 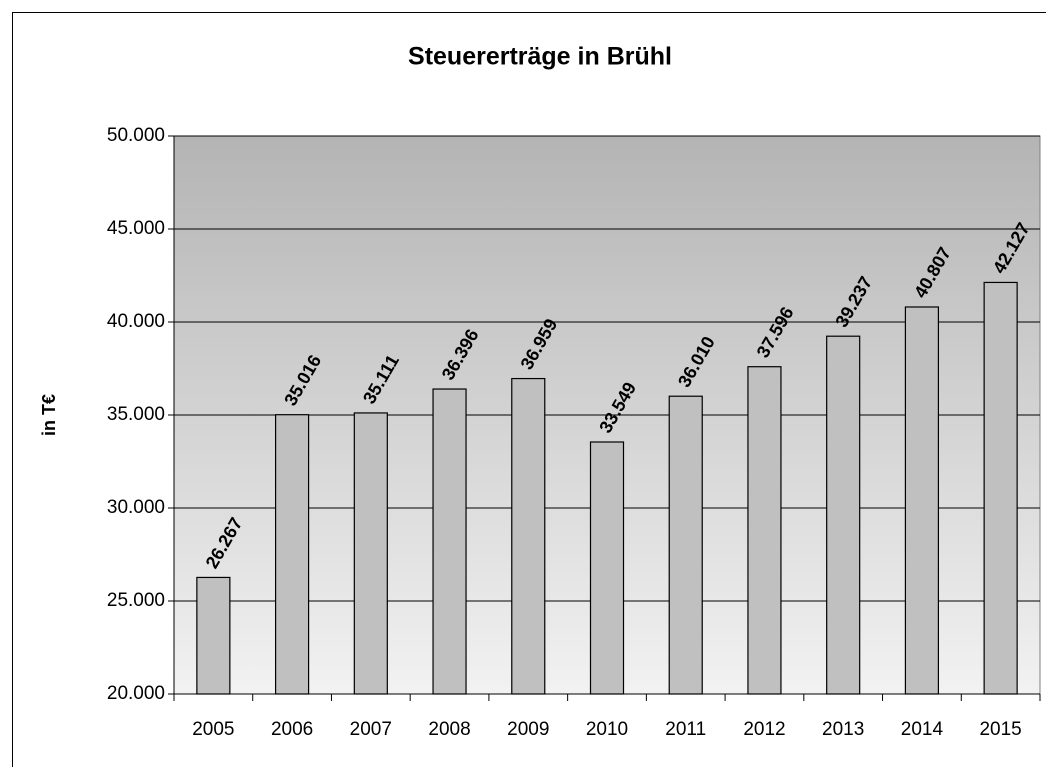 What do you see at coordinates (371, 729) in the screenshot?
I see `x-tick-label: 2007` at bounding box center [371, 729].